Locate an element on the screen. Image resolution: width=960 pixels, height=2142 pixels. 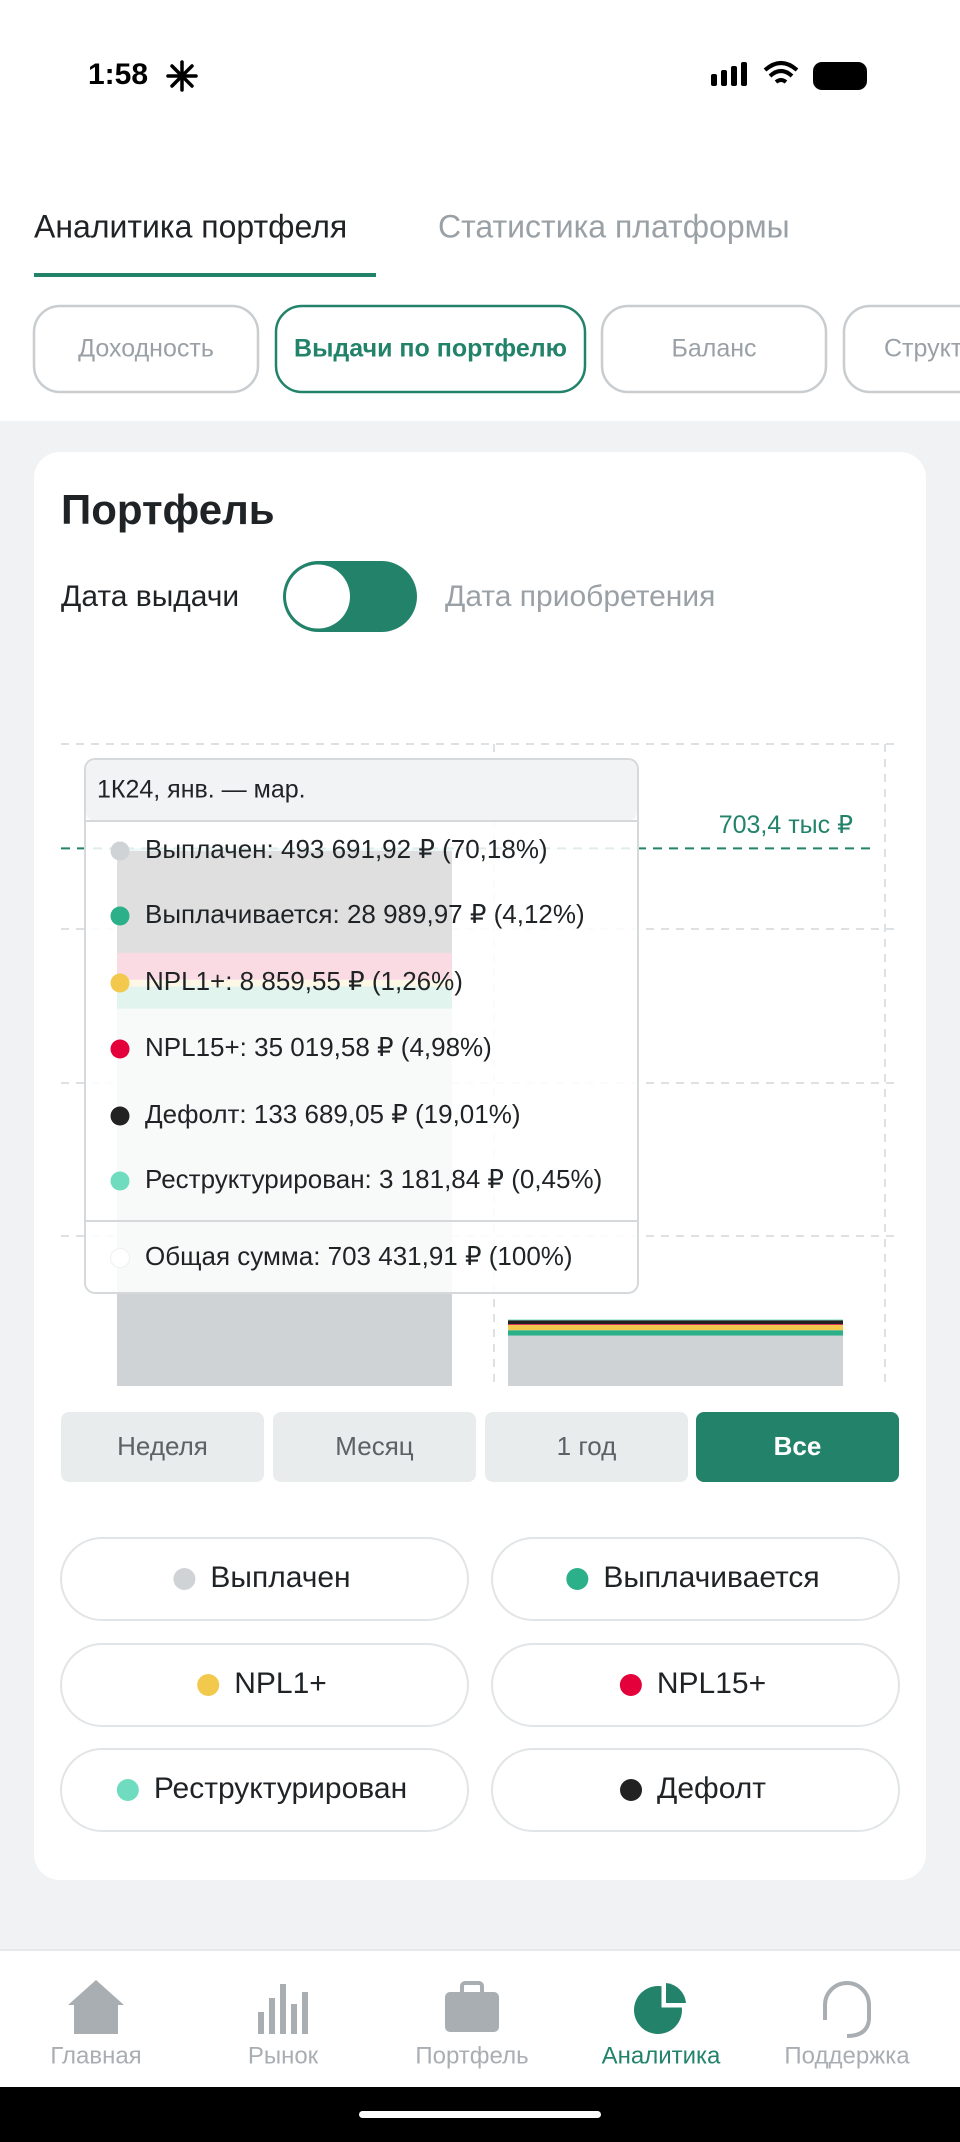
tab-underline is located at coordinates (205, 275).